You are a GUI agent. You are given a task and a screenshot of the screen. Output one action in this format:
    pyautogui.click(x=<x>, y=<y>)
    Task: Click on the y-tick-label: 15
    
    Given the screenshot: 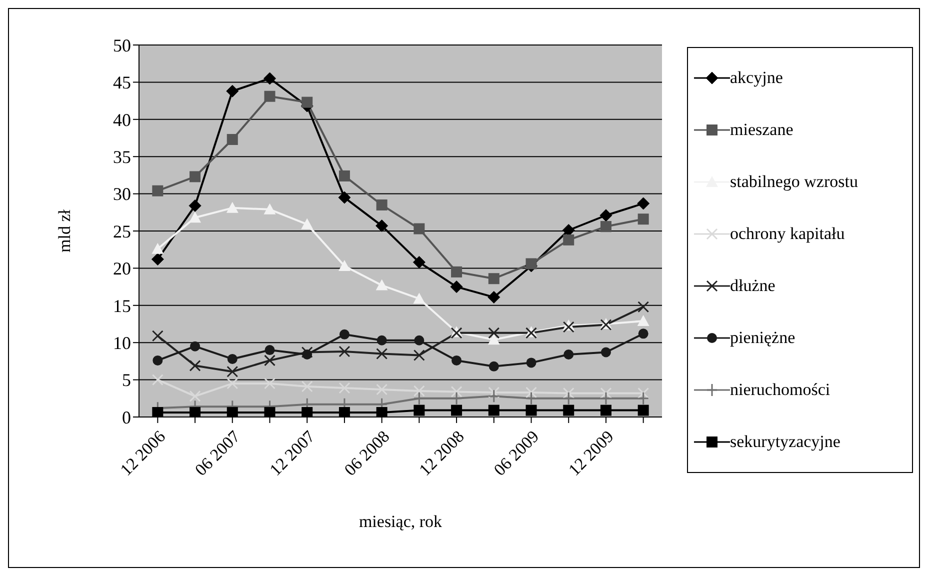 What is the action you would take?
    pyautogui.click(x=122, y=306)
    